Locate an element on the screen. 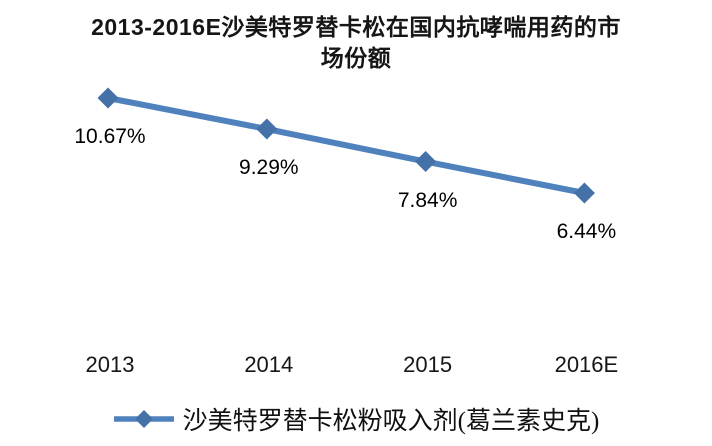  legend-line-diamond-icon is located at coordinates (143, 419).